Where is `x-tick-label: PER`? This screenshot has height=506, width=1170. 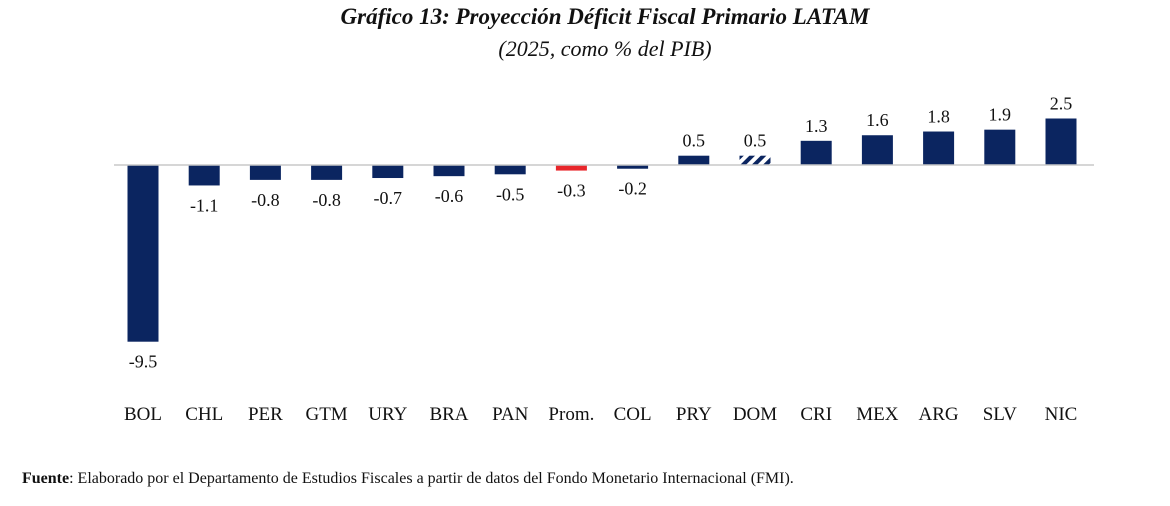 x-tick-label: PER is located at coordinates (265, 414).